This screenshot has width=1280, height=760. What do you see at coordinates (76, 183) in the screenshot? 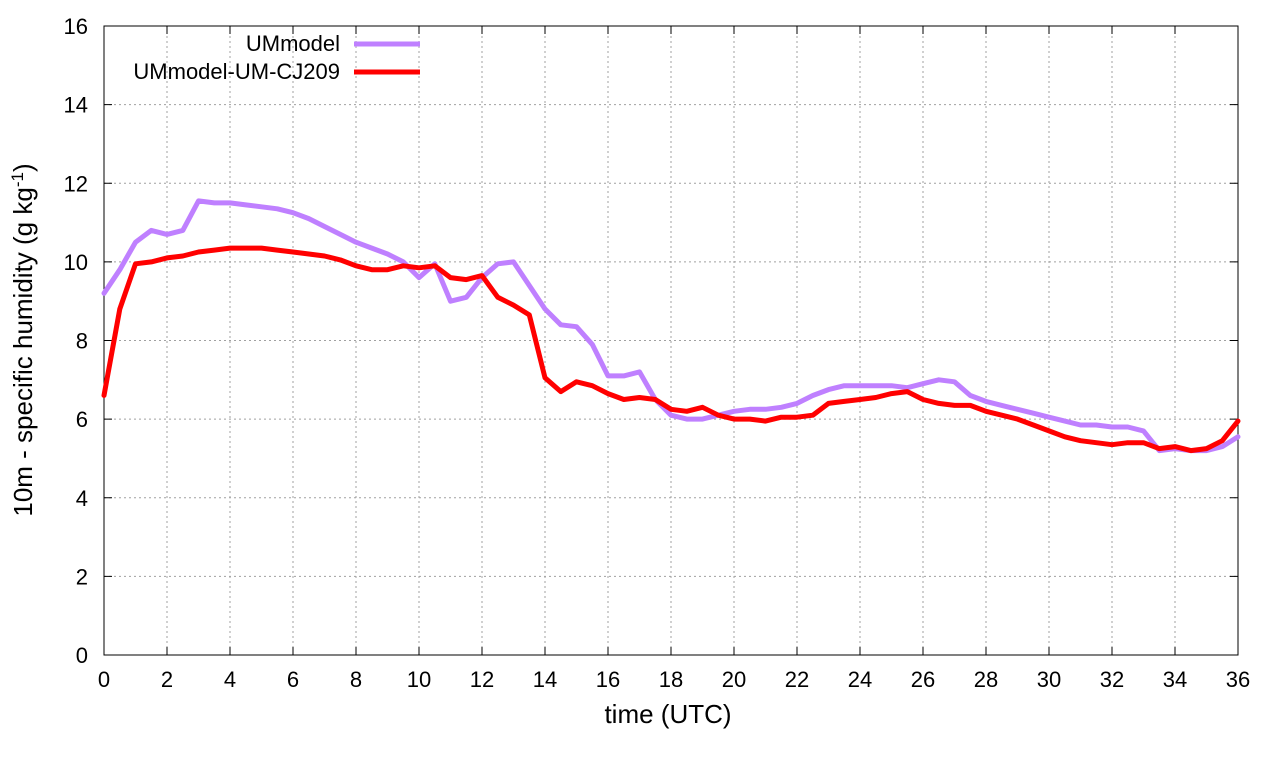
I see `y-tick-label: 12` at bounding box center [76, 183].